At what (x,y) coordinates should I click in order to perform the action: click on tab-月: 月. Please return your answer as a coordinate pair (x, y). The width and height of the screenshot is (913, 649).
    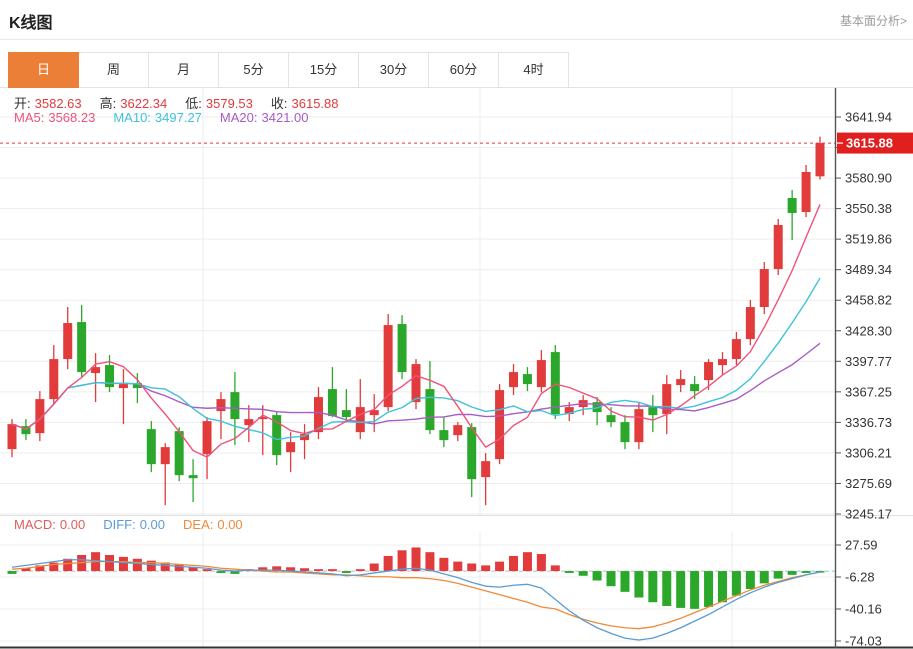
    Looking at the image, I should click on (184, 70).